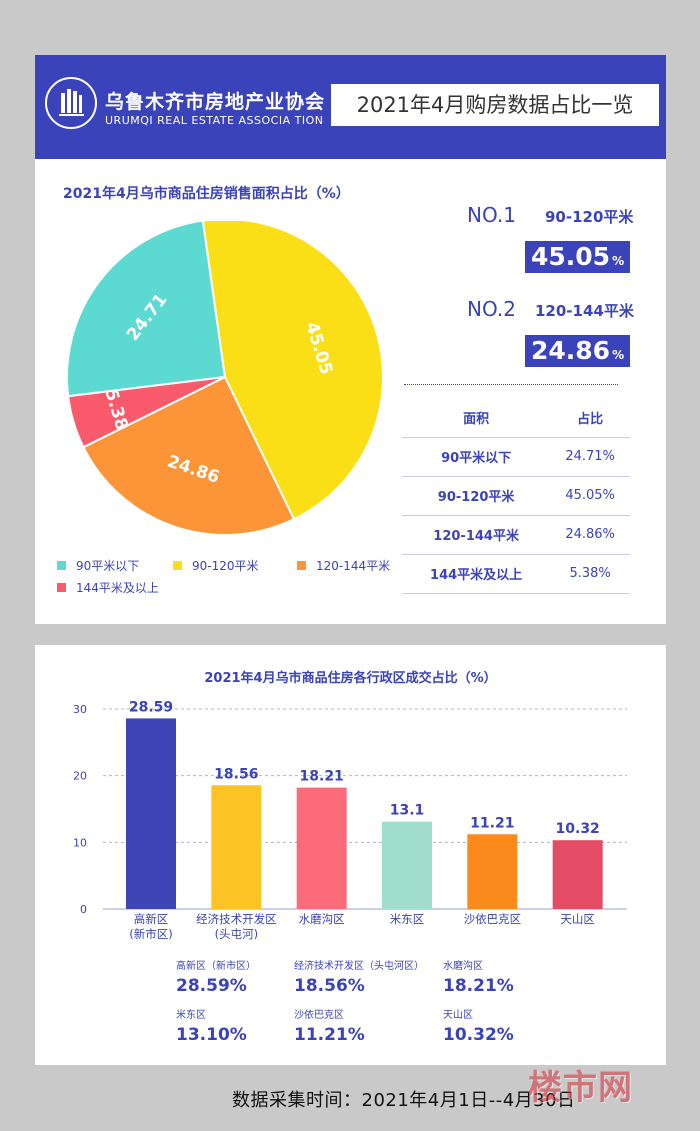 The height and width of the screenshot is (1131, 700). I want to click on table-row: 144平米及以上 5.38%, so click(516, 574).